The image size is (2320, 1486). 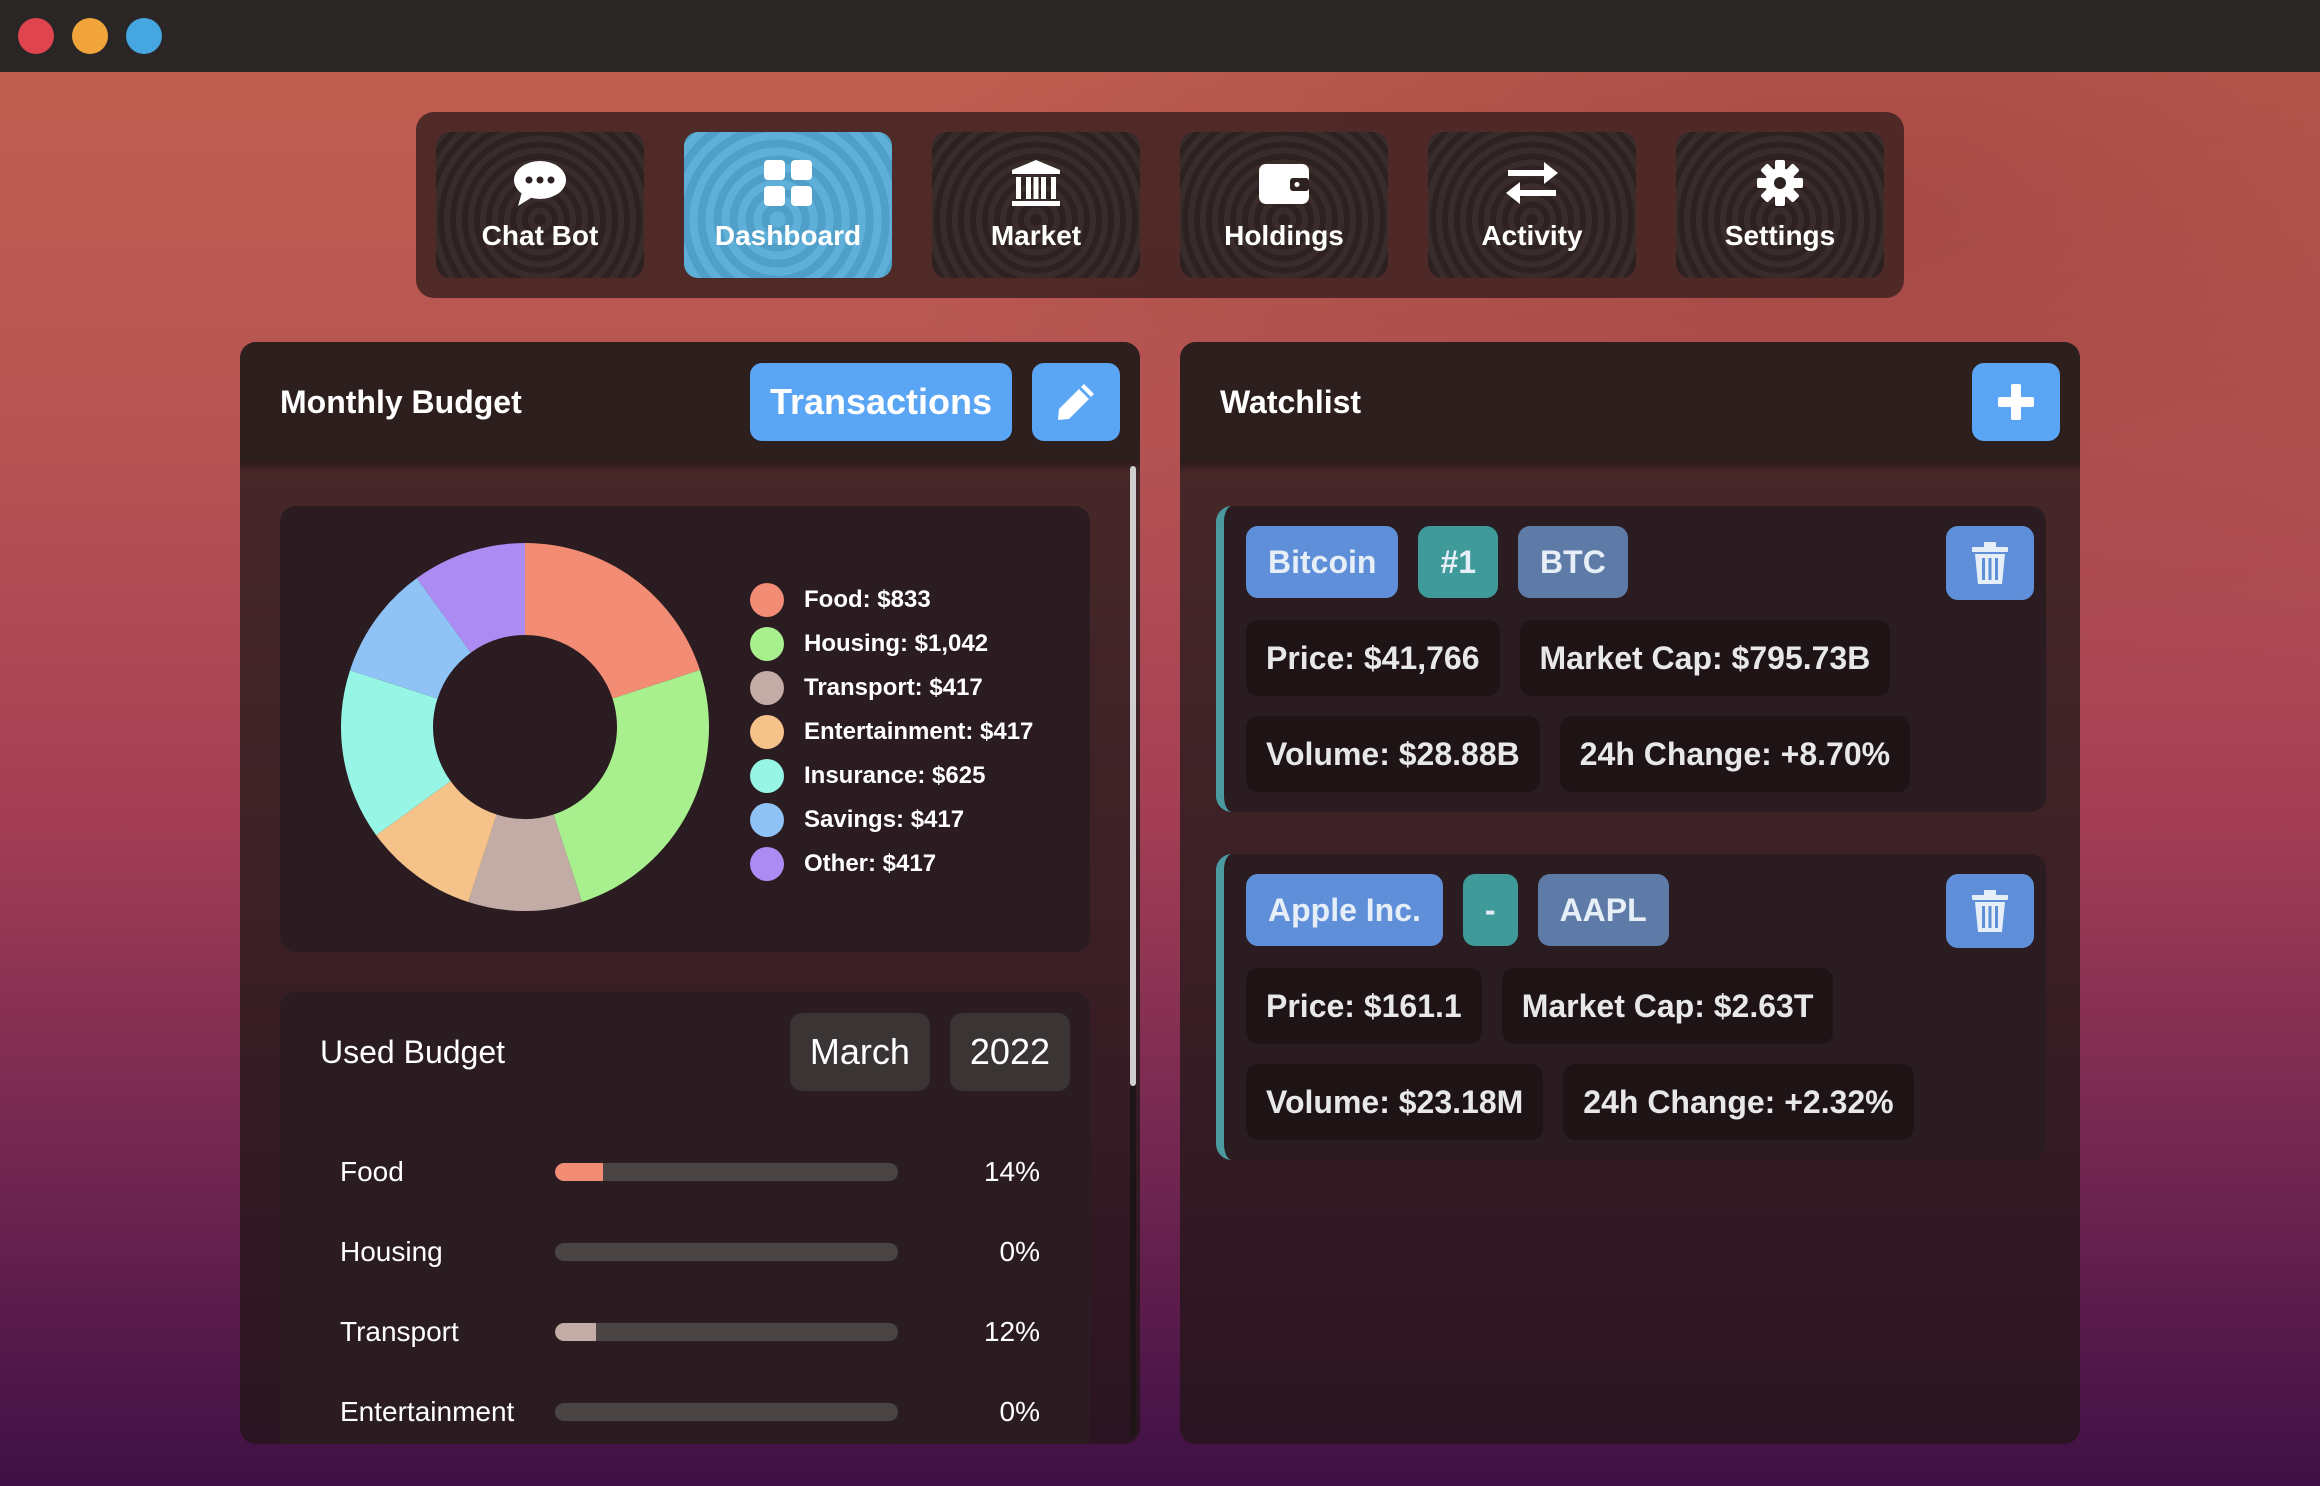 I want to click on plus-icon, so click(x=2016, y=402).